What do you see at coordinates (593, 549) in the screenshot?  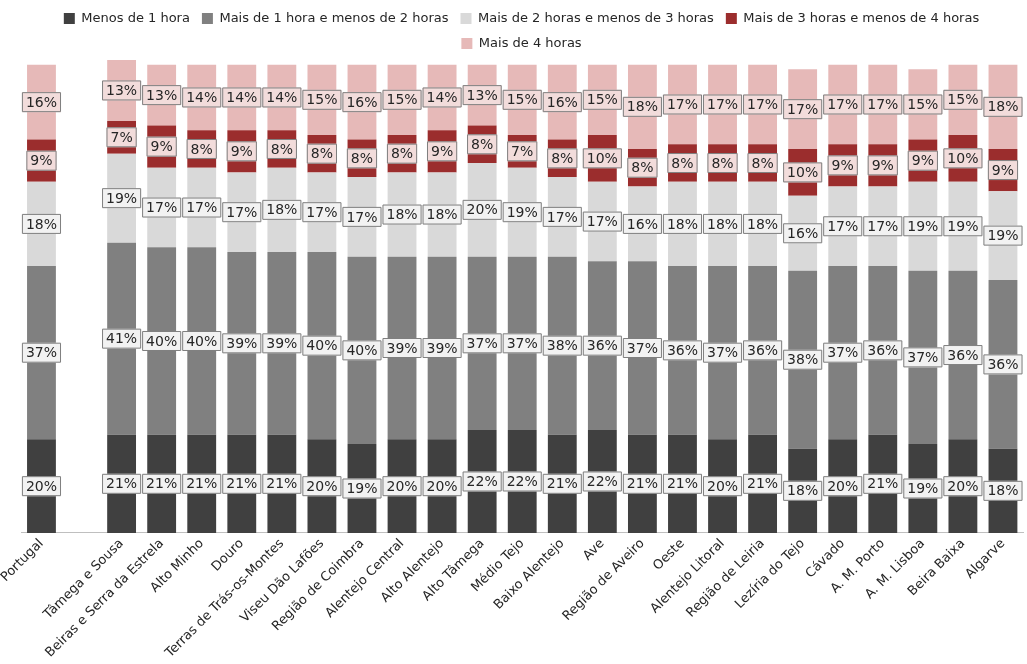 I see `x-tick-label: Ave` at bounding box center [593, 549].